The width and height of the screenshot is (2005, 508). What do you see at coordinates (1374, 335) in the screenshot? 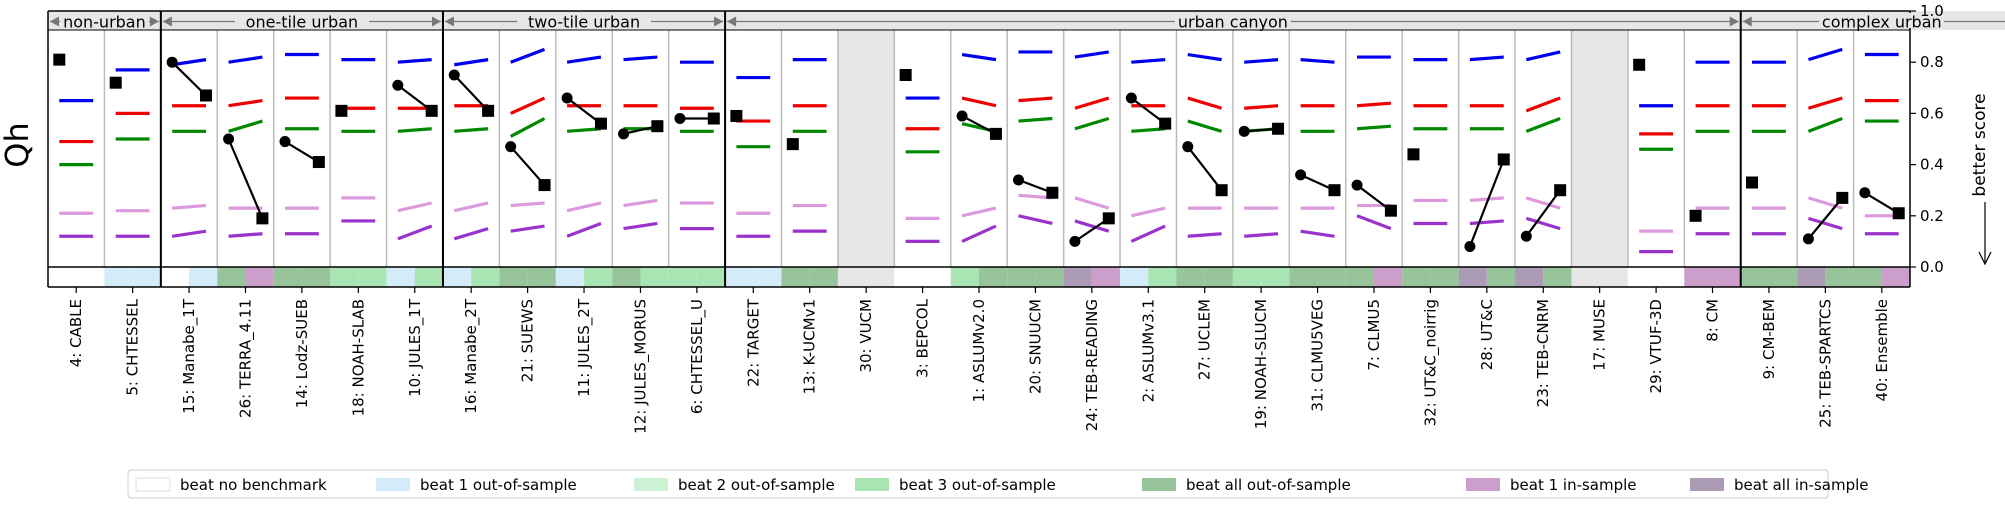
I see `x-tick-label: 7: CLMU5` at bounding box center [1374, 335].